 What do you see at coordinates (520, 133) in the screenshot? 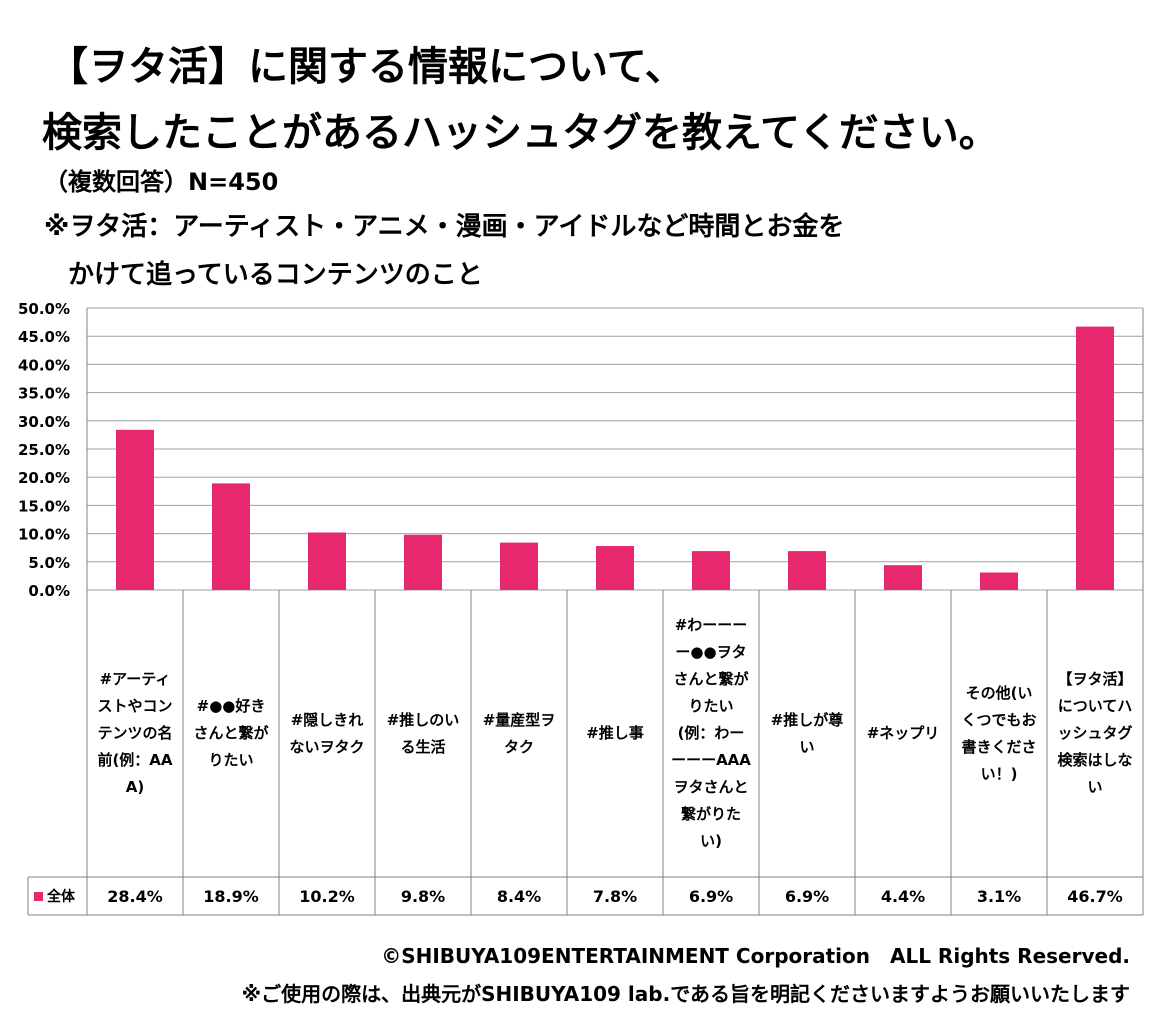
I see `title-line-2: 検索したことがあるハッシュタグを教えてください。` at bounding box center [520, 133].